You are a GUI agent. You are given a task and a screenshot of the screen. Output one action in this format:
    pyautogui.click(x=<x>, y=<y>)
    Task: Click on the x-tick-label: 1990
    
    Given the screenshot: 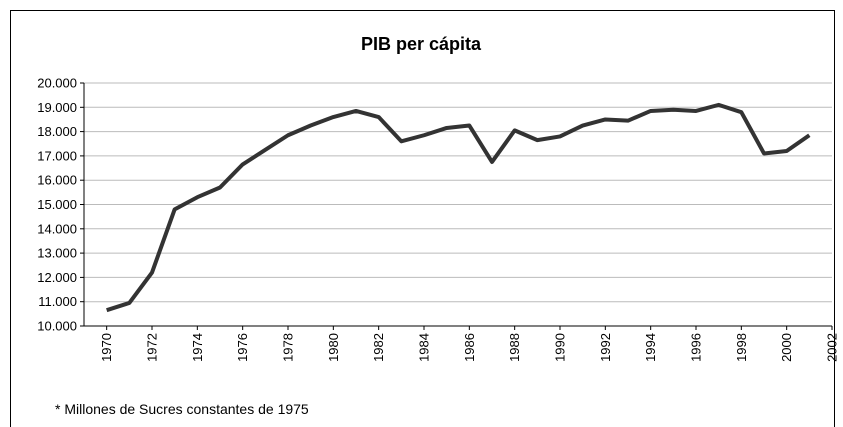 What is the action you would take?
    pyautogui.click(x=560, y=347)
    